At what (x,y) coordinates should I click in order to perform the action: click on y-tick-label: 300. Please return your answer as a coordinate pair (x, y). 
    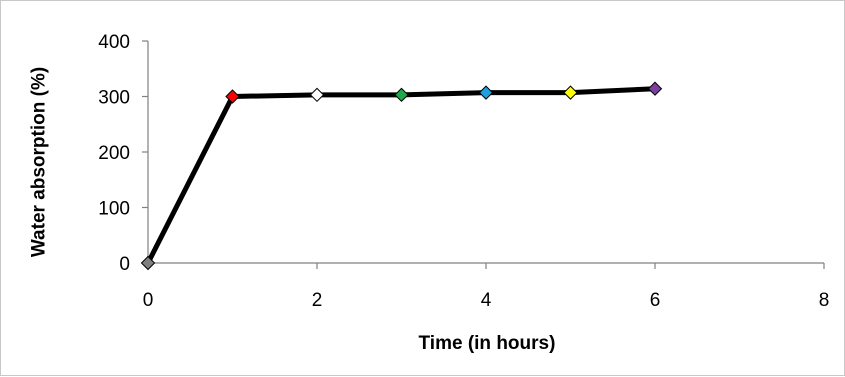
    Looking at the image, I should click on (114, 98).